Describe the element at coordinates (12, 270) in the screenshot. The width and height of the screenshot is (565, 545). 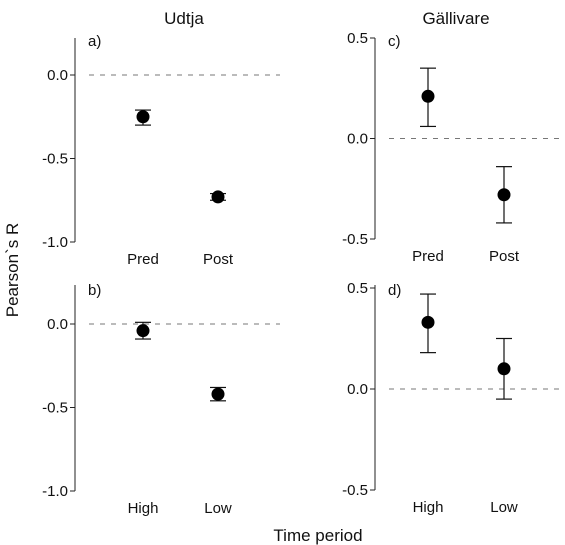
I see `y-axis-title: Pearson`s R` at that location.